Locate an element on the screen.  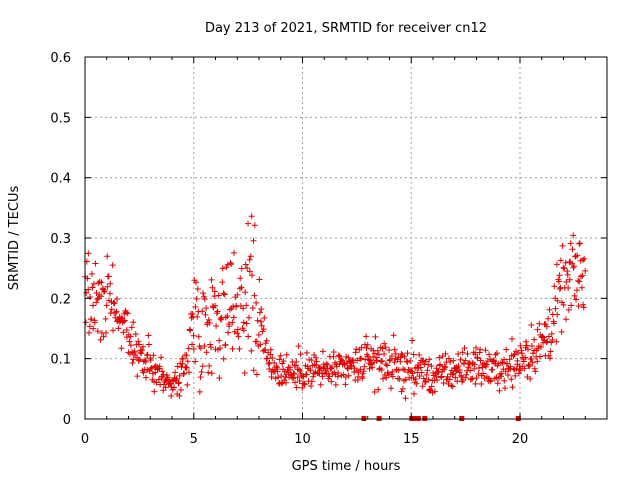
y-tick-label: 0.3 is located at coordinates (60, 239).